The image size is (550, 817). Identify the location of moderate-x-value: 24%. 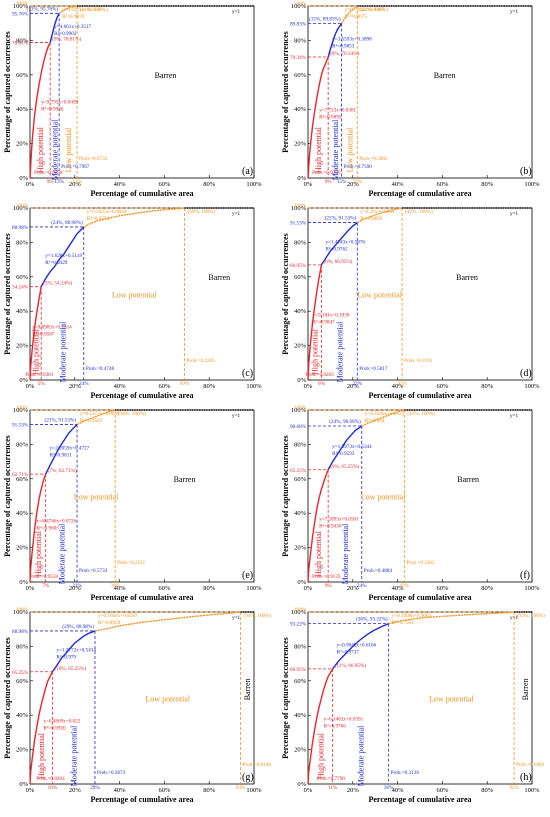
(84, 384).